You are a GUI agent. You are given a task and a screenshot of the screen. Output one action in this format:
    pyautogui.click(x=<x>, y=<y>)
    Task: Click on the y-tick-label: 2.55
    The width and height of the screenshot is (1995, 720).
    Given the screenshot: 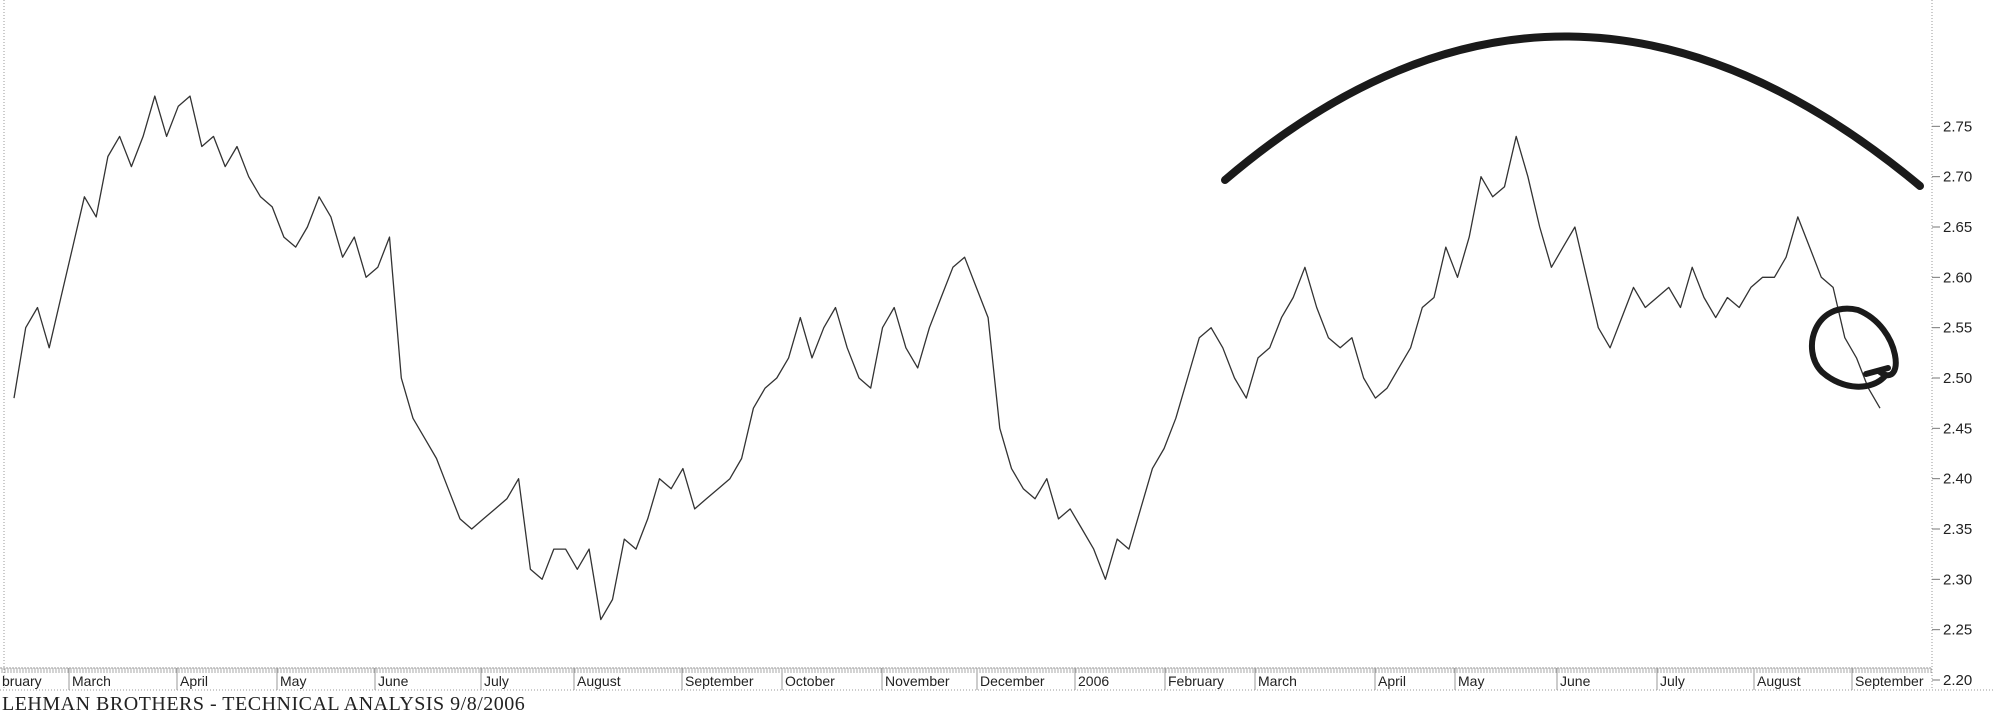 What is the action you would take?
    pyautogui.click(x=1957, y=328)
    